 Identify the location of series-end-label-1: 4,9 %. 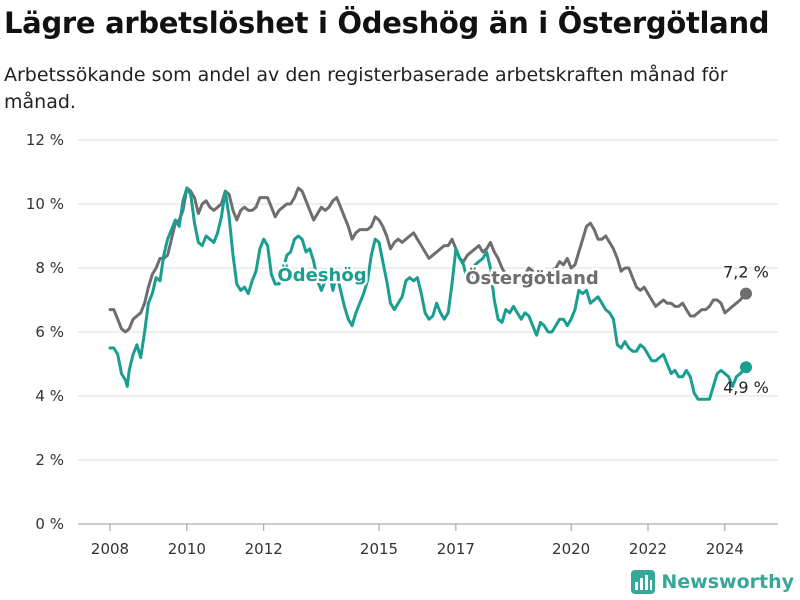
(746, 387).